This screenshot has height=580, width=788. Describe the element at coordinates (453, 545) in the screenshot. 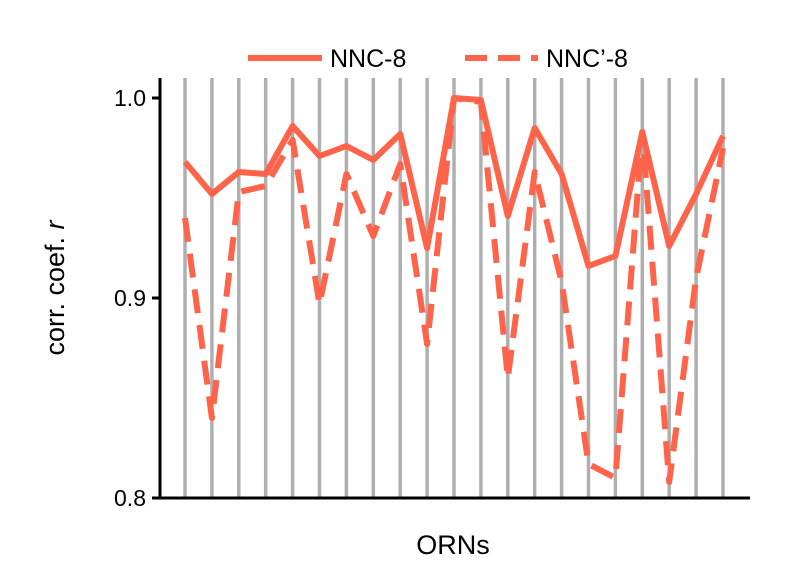

I see `x-axis-label: ORNs` at that location.